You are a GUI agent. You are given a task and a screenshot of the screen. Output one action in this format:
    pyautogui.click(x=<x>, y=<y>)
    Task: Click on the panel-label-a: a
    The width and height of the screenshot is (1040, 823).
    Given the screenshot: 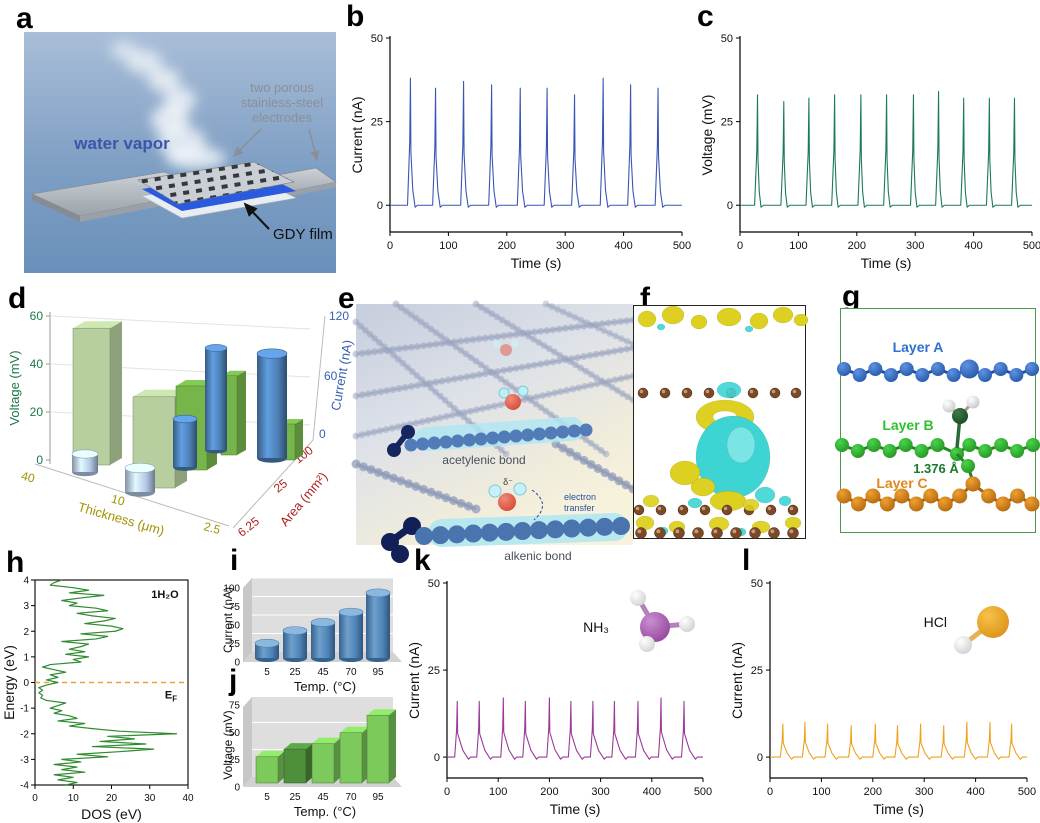 What is the action you would take?
    pyautogui.click(x=24, y=18)
    